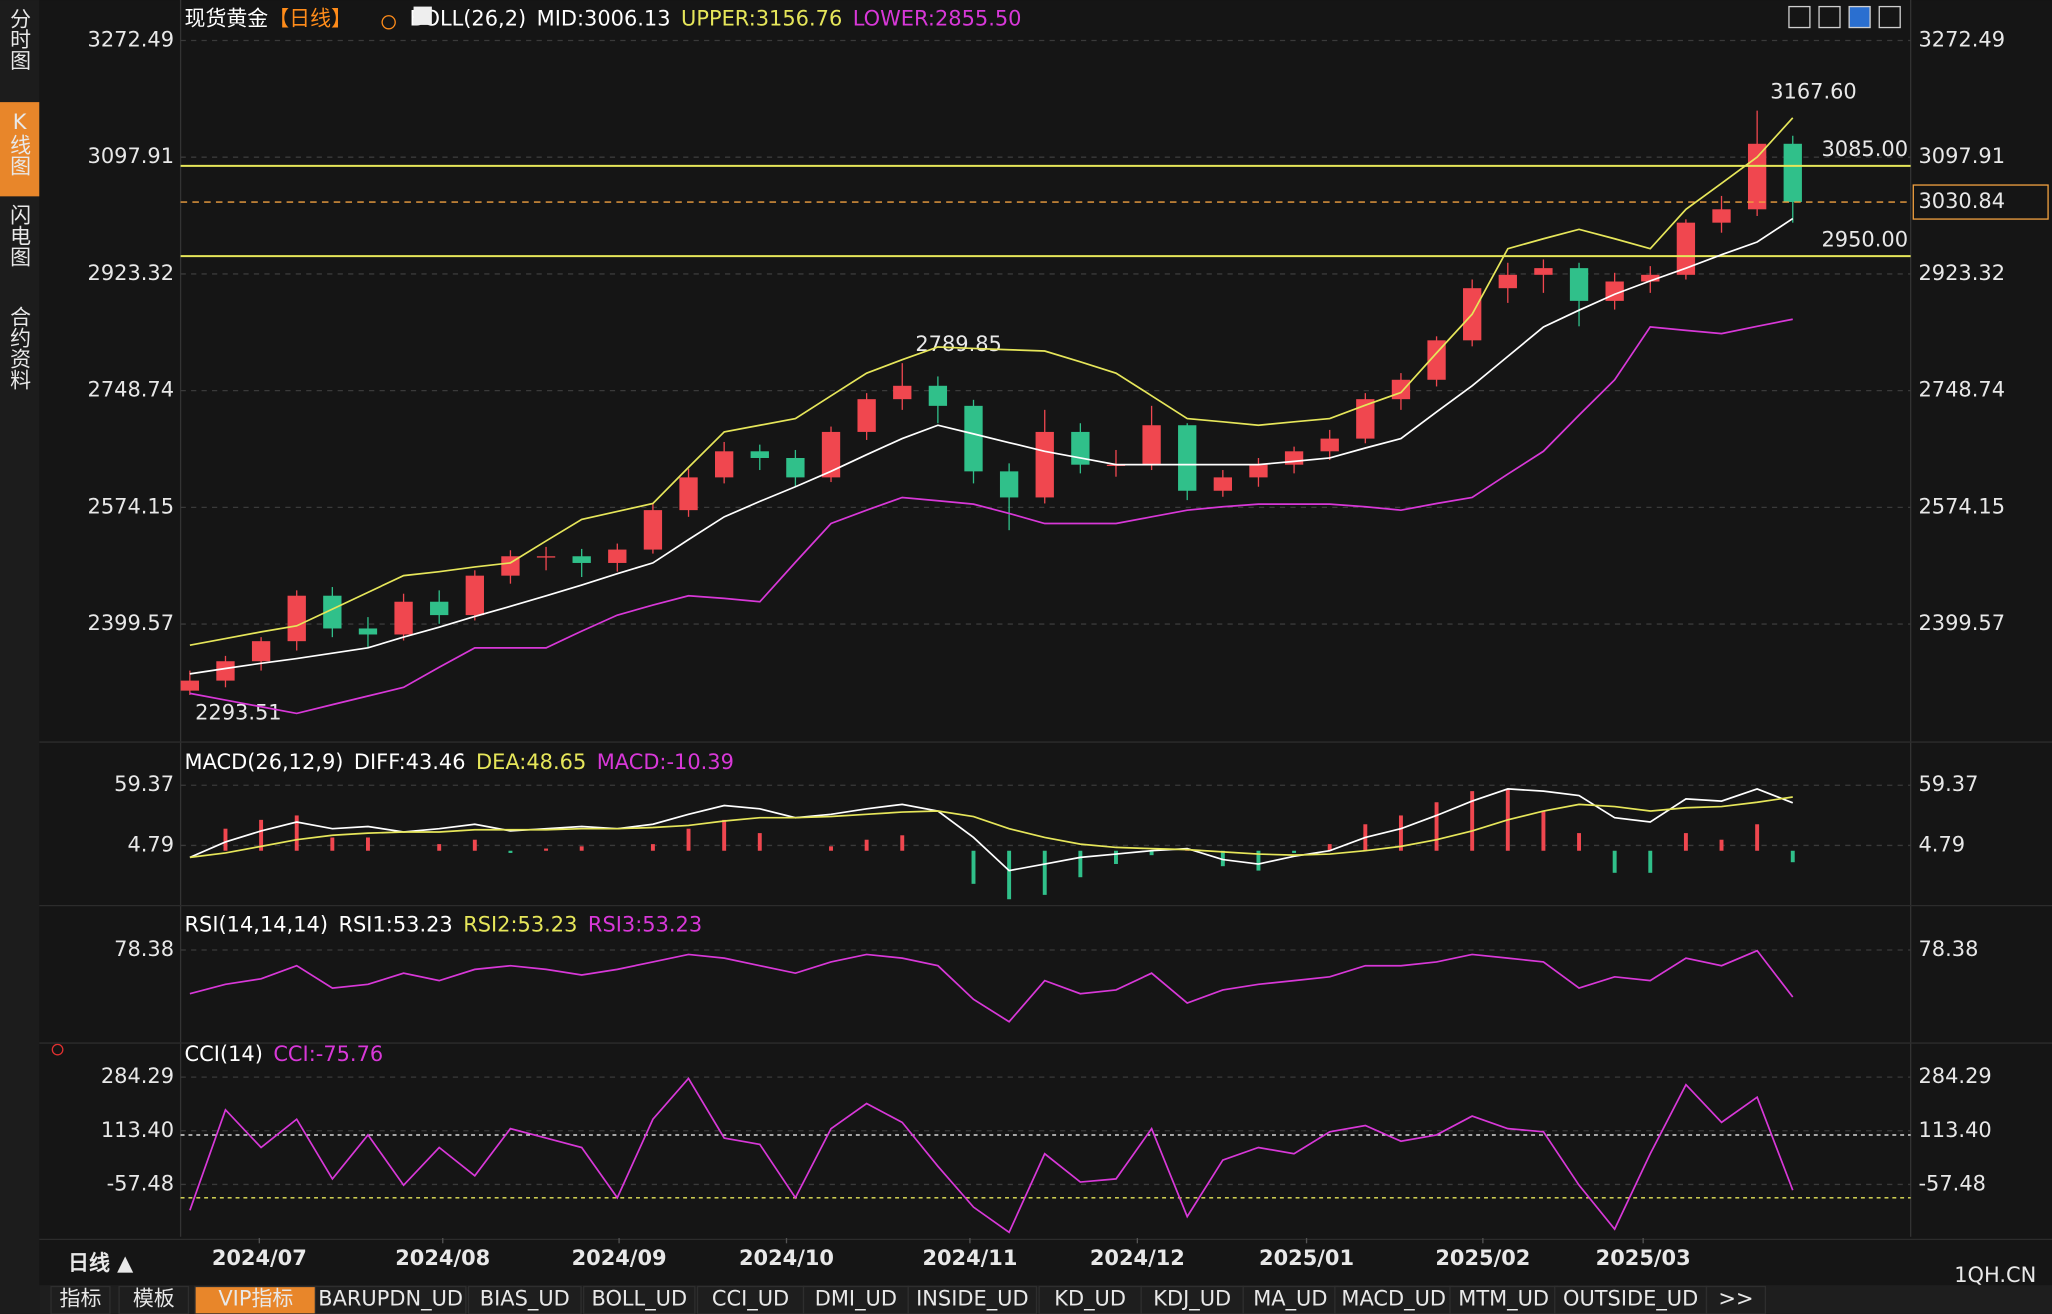 The image size is (2052, 1314). Describe the element at coordinates (1482, 1258) in the screenshot. I see `x-tick-label: 2025/02` at that location.